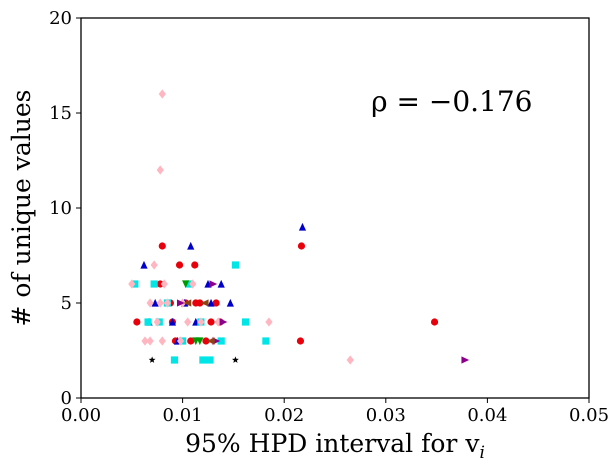 The height and width of the screenshot is (464, 614). I want to click on x-tick-label: 0.05, so click(589, 415).